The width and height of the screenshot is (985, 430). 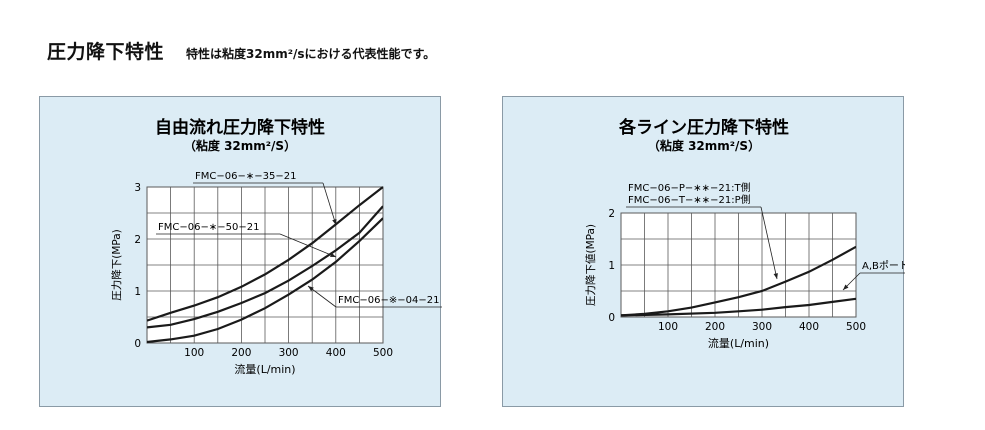 I want to click on page-title: 圧力降下特性, so click(x=106, y=52).